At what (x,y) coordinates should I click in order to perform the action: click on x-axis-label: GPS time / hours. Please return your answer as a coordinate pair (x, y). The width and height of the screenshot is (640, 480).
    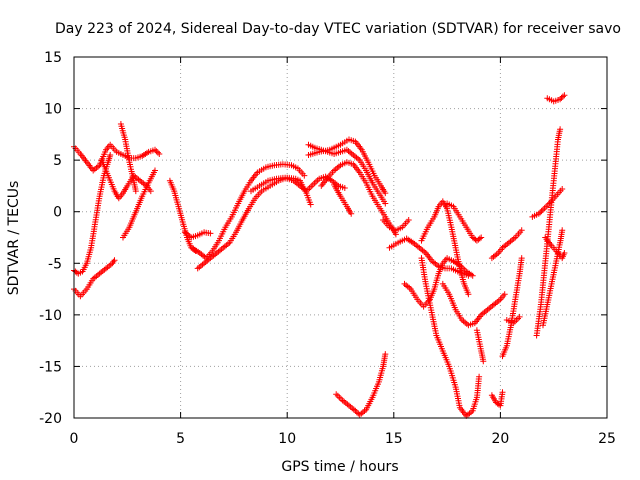
    Looking at the image, I should click on (339, 467).